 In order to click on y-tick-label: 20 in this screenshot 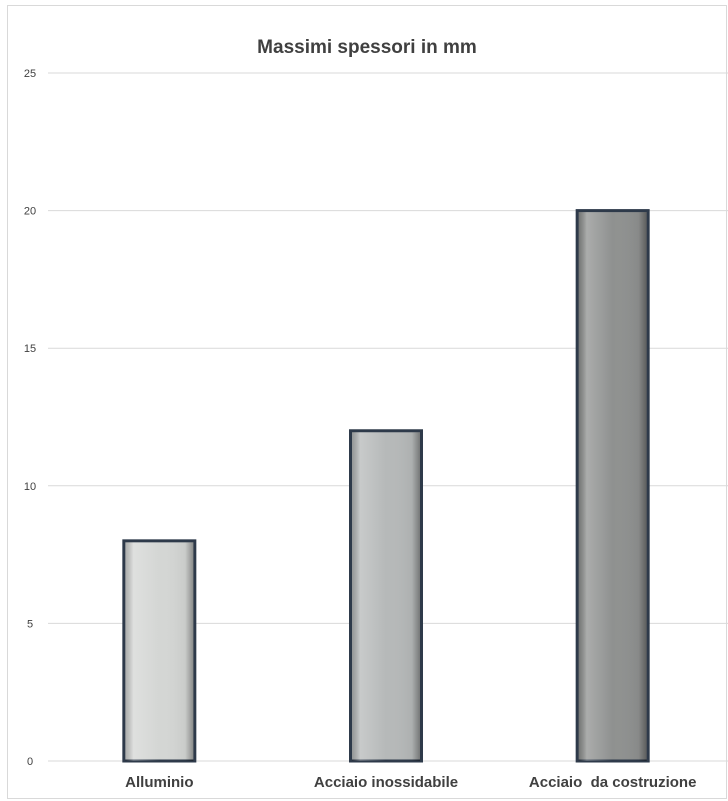, I will do `click(30, 212)`.